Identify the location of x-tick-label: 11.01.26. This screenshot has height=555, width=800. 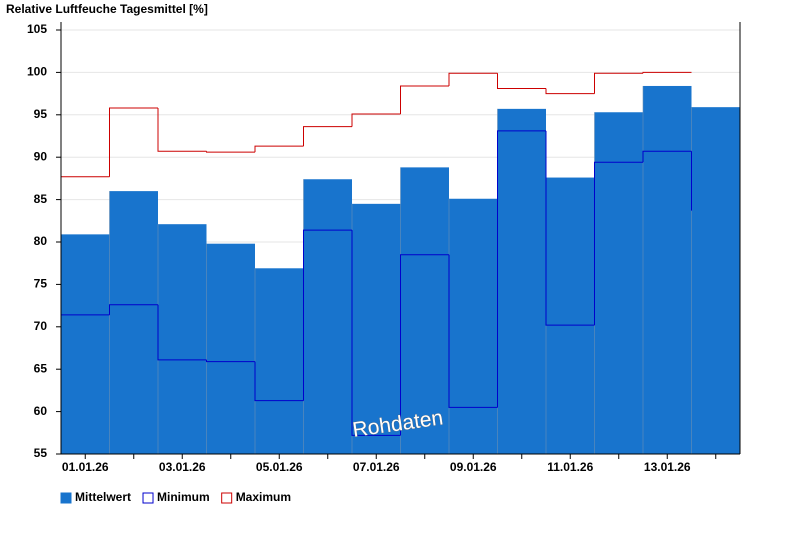
(570, 467).